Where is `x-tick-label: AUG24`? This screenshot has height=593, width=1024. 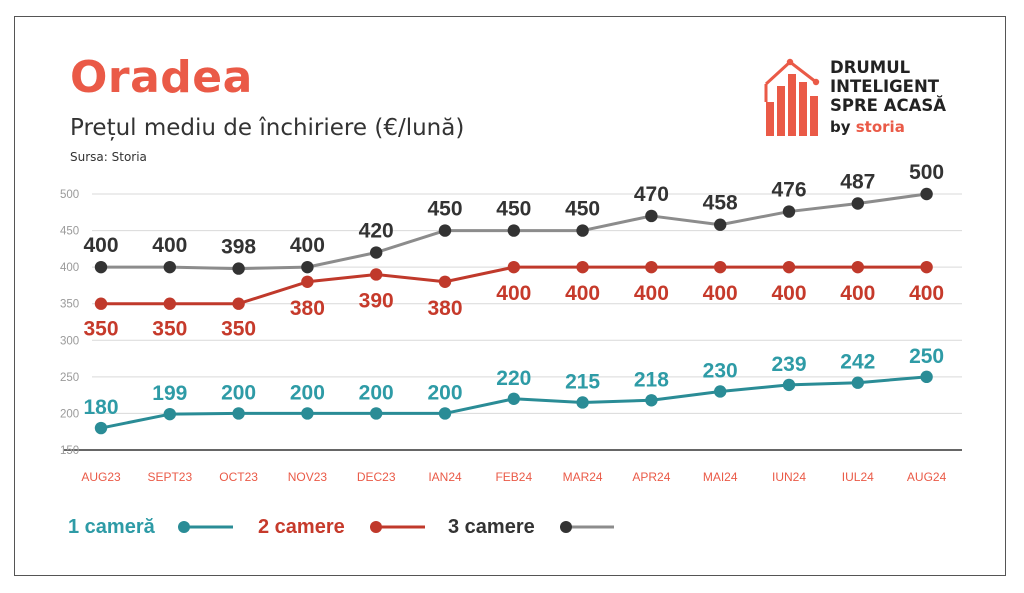
x-tick-label: AUG24 is located at coordinates (927, 477).